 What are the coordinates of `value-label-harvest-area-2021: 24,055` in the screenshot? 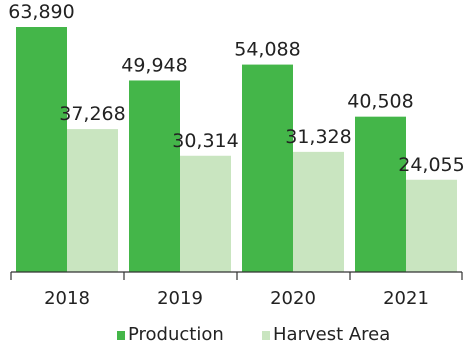 It's located at (431, 165).